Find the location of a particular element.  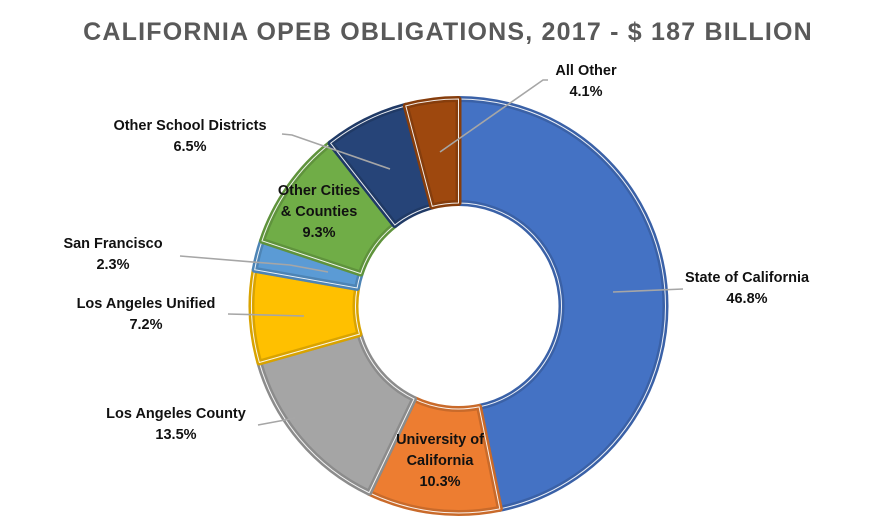

label-uc: University of California 10.3% is located at coordinates (440, 461).